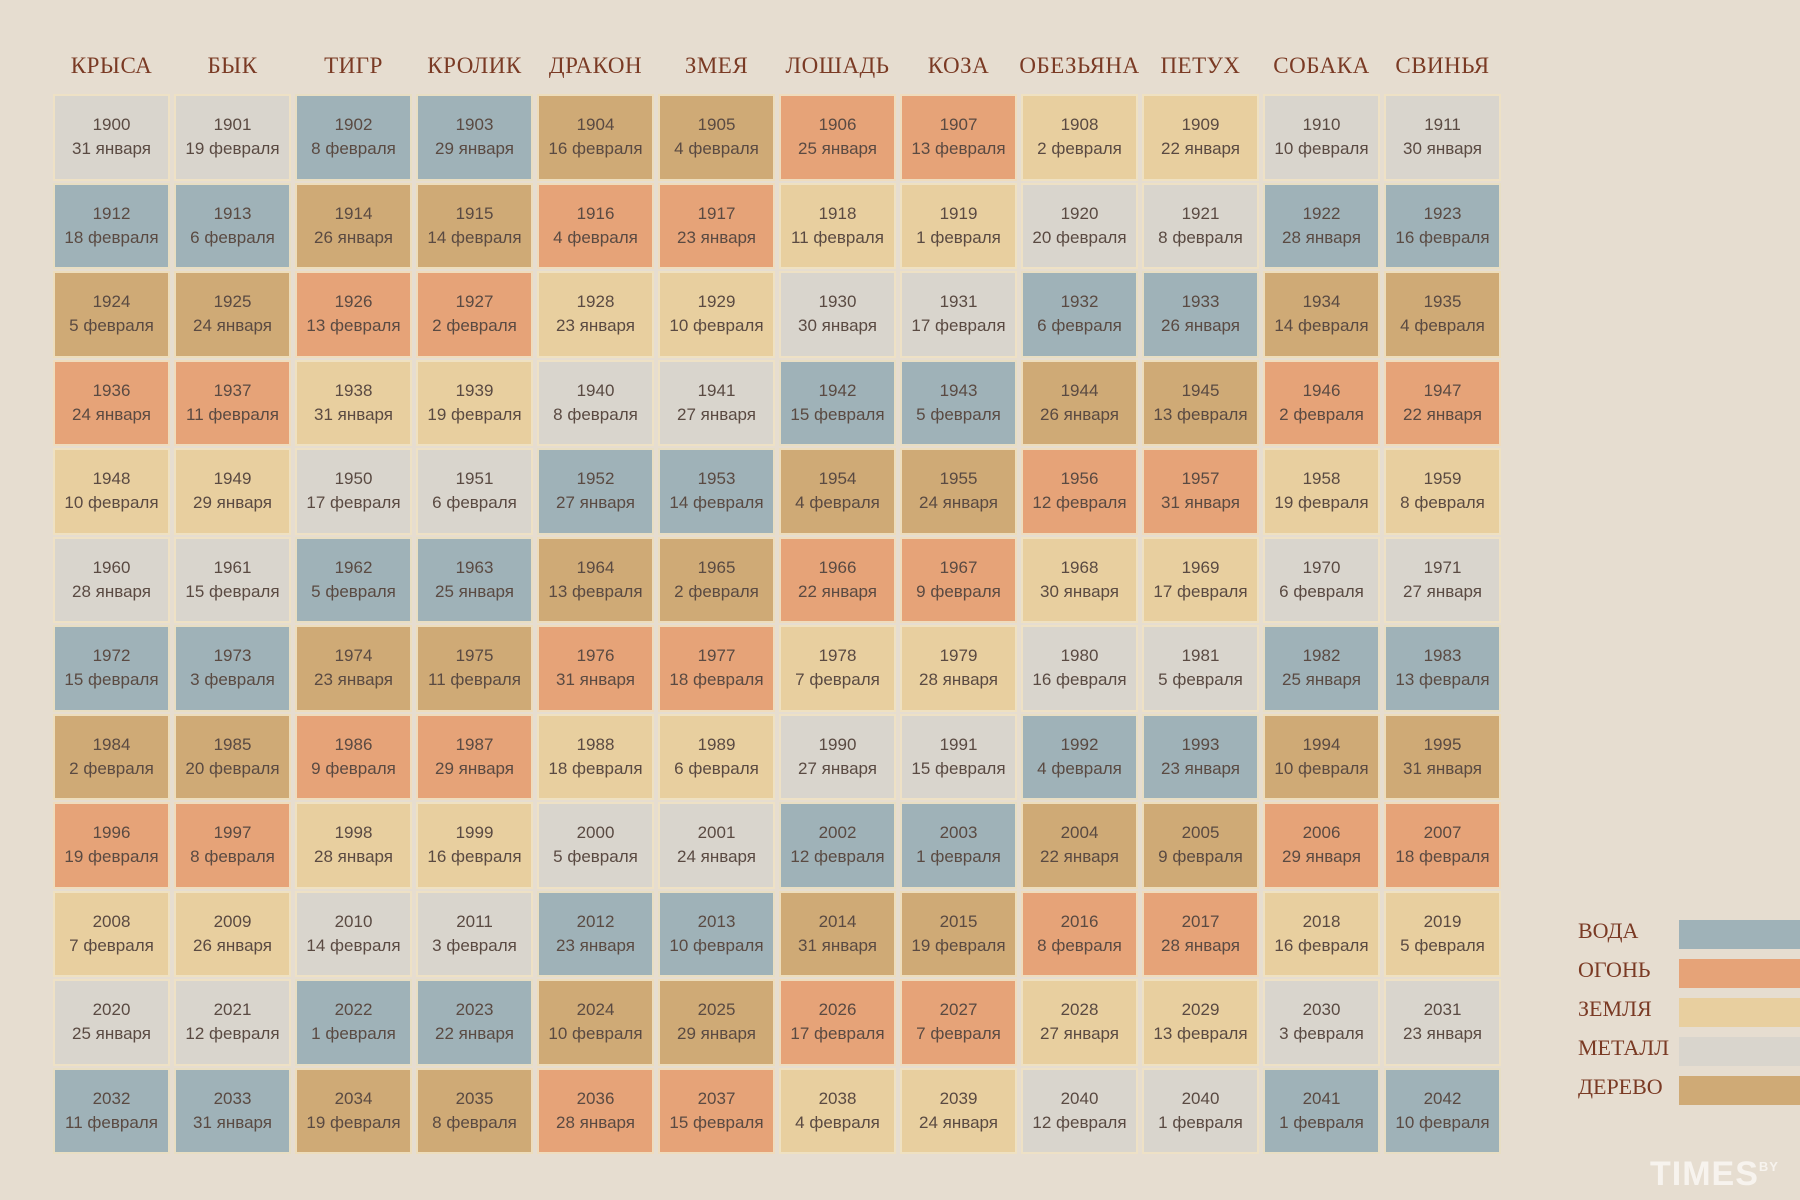 This screenshot has height=1200, width=1800. What do you see at coordinates (1321, 1034) in the screenshot?
I see `new-year-date: 3 февраля` at bounding box center [1321, 1034].